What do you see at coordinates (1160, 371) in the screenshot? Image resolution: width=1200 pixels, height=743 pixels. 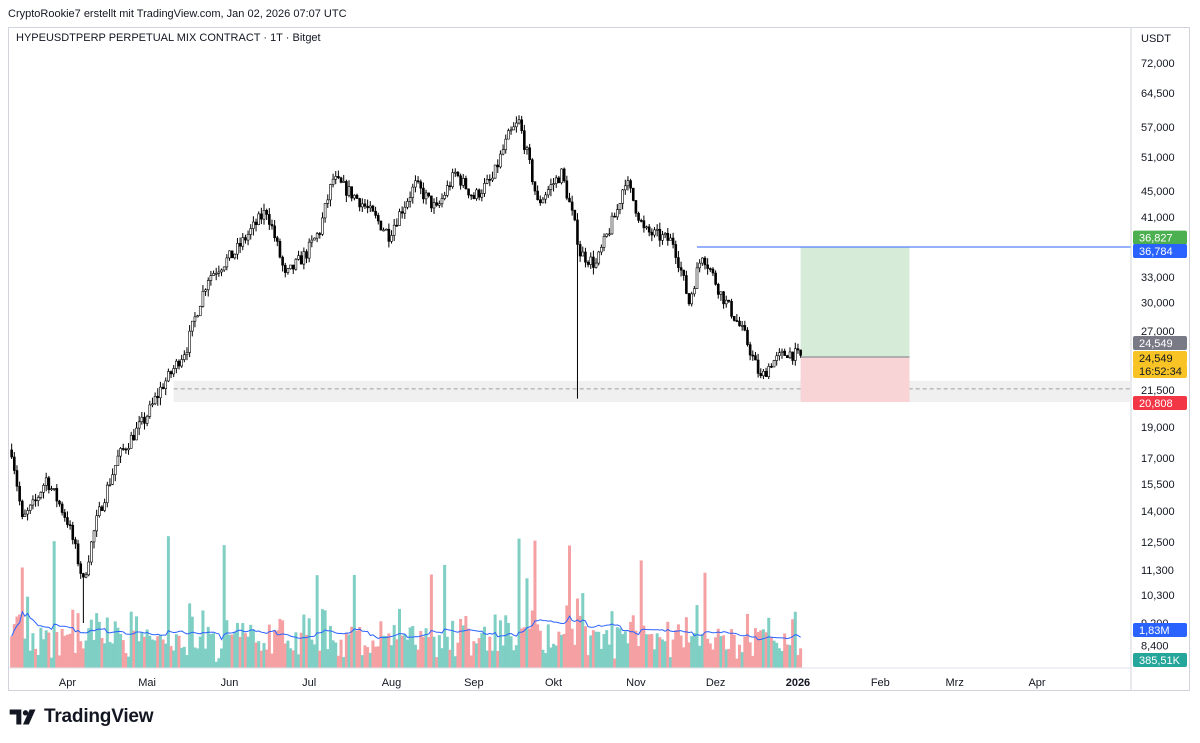 I see `price-badge-countdown` at bounding box center [1160, 371].